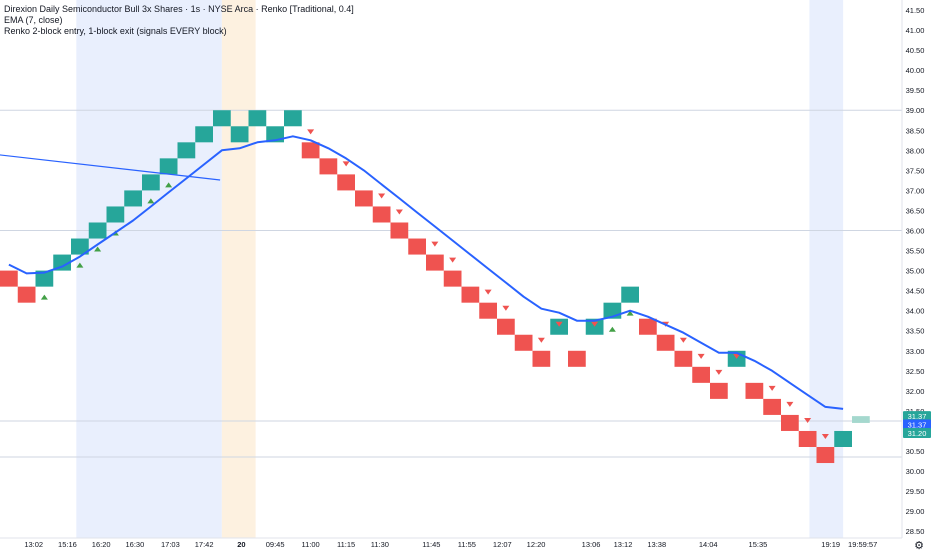 The height and width of the screenshot is (552, 932). I want to click on time-tick-label: 11:45, so click(431, 544).